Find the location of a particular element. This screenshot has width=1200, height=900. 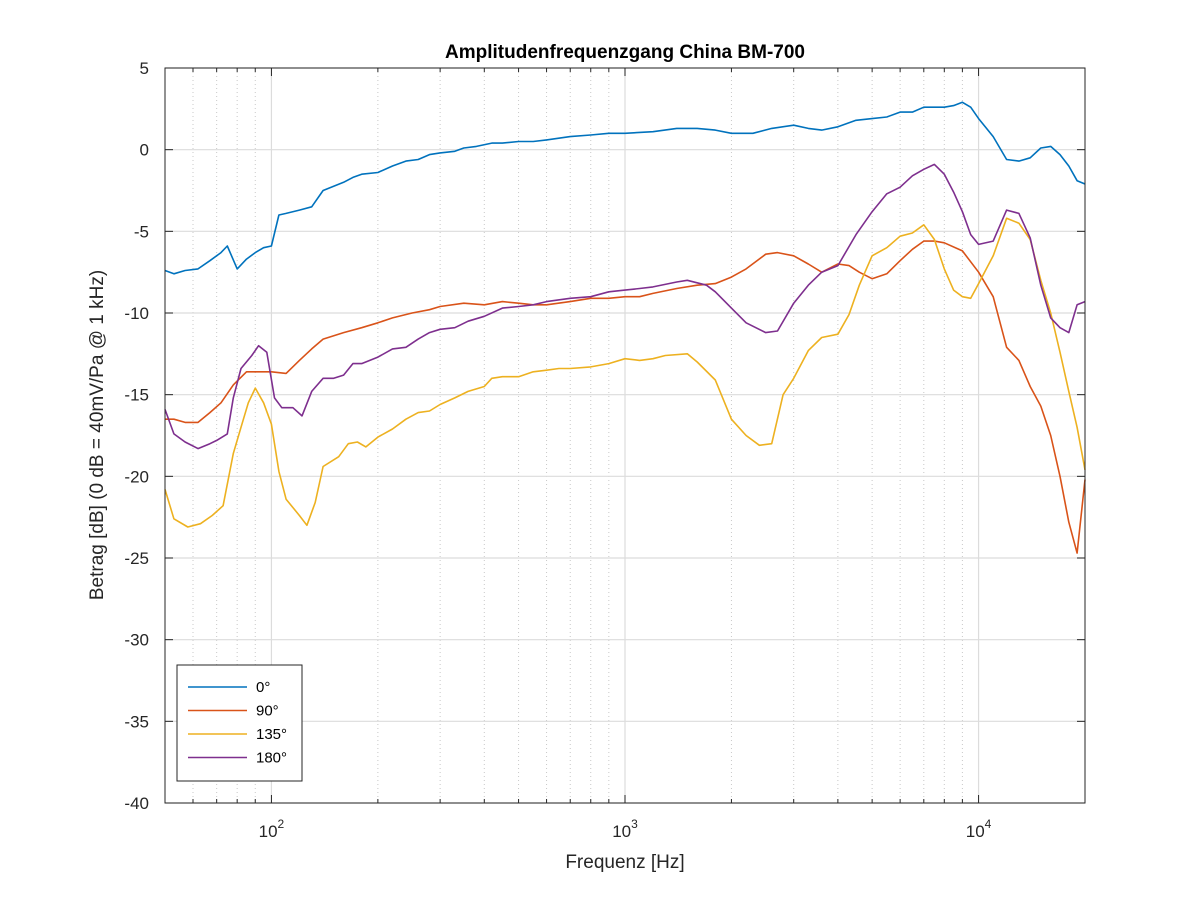

legend-box is located at coordinates (239, 723).